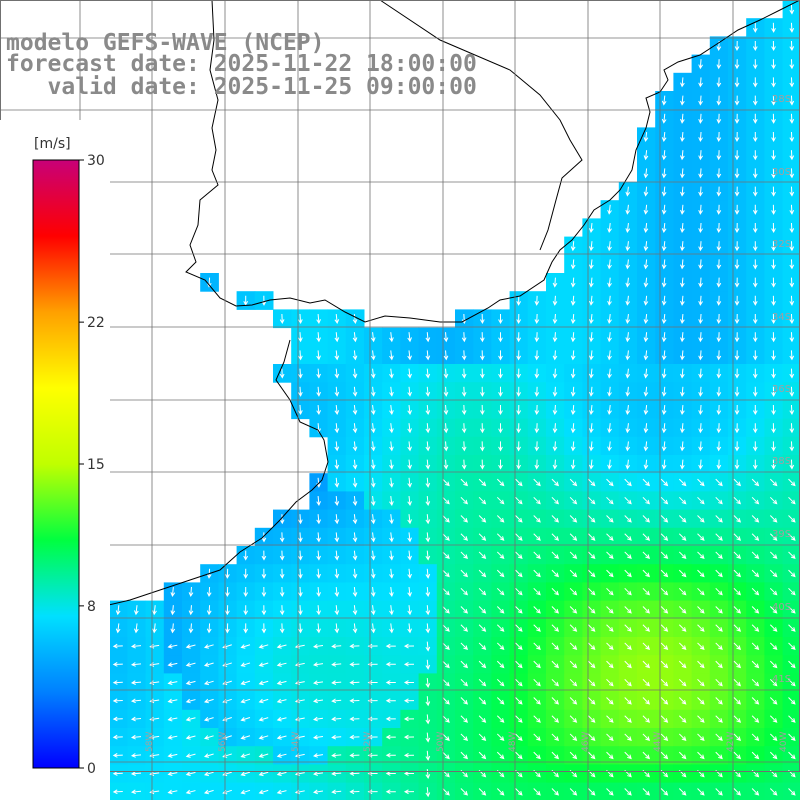 This screenshot has height=800, width=800. I want to click on colorbar-tick-label: 8, so click(91, 607).